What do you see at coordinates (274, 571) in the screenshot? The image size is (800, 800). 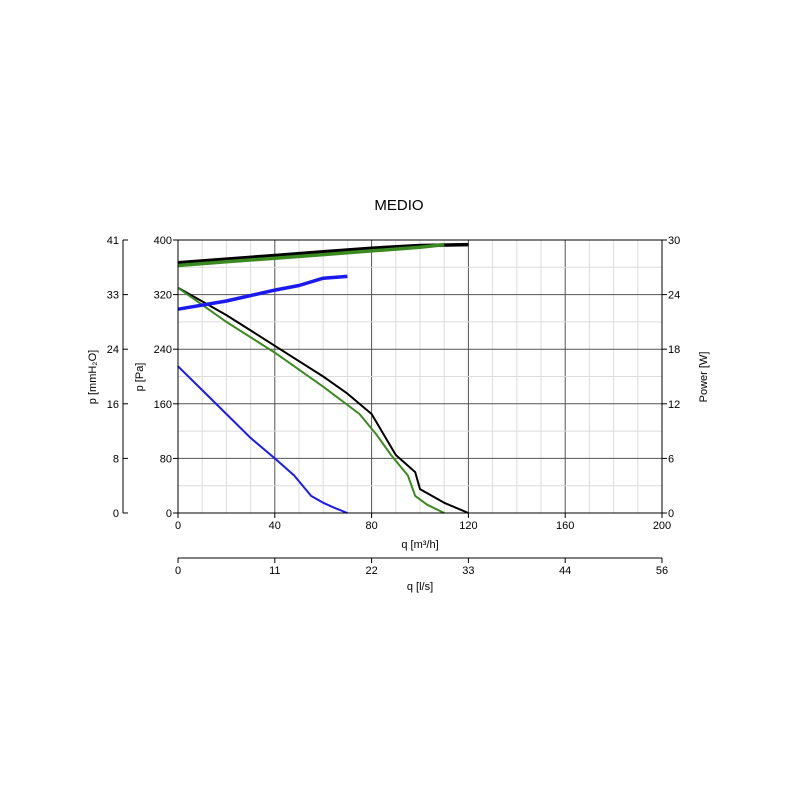 I see `ls-tick-label: 11` at bounding box center [274, 571].